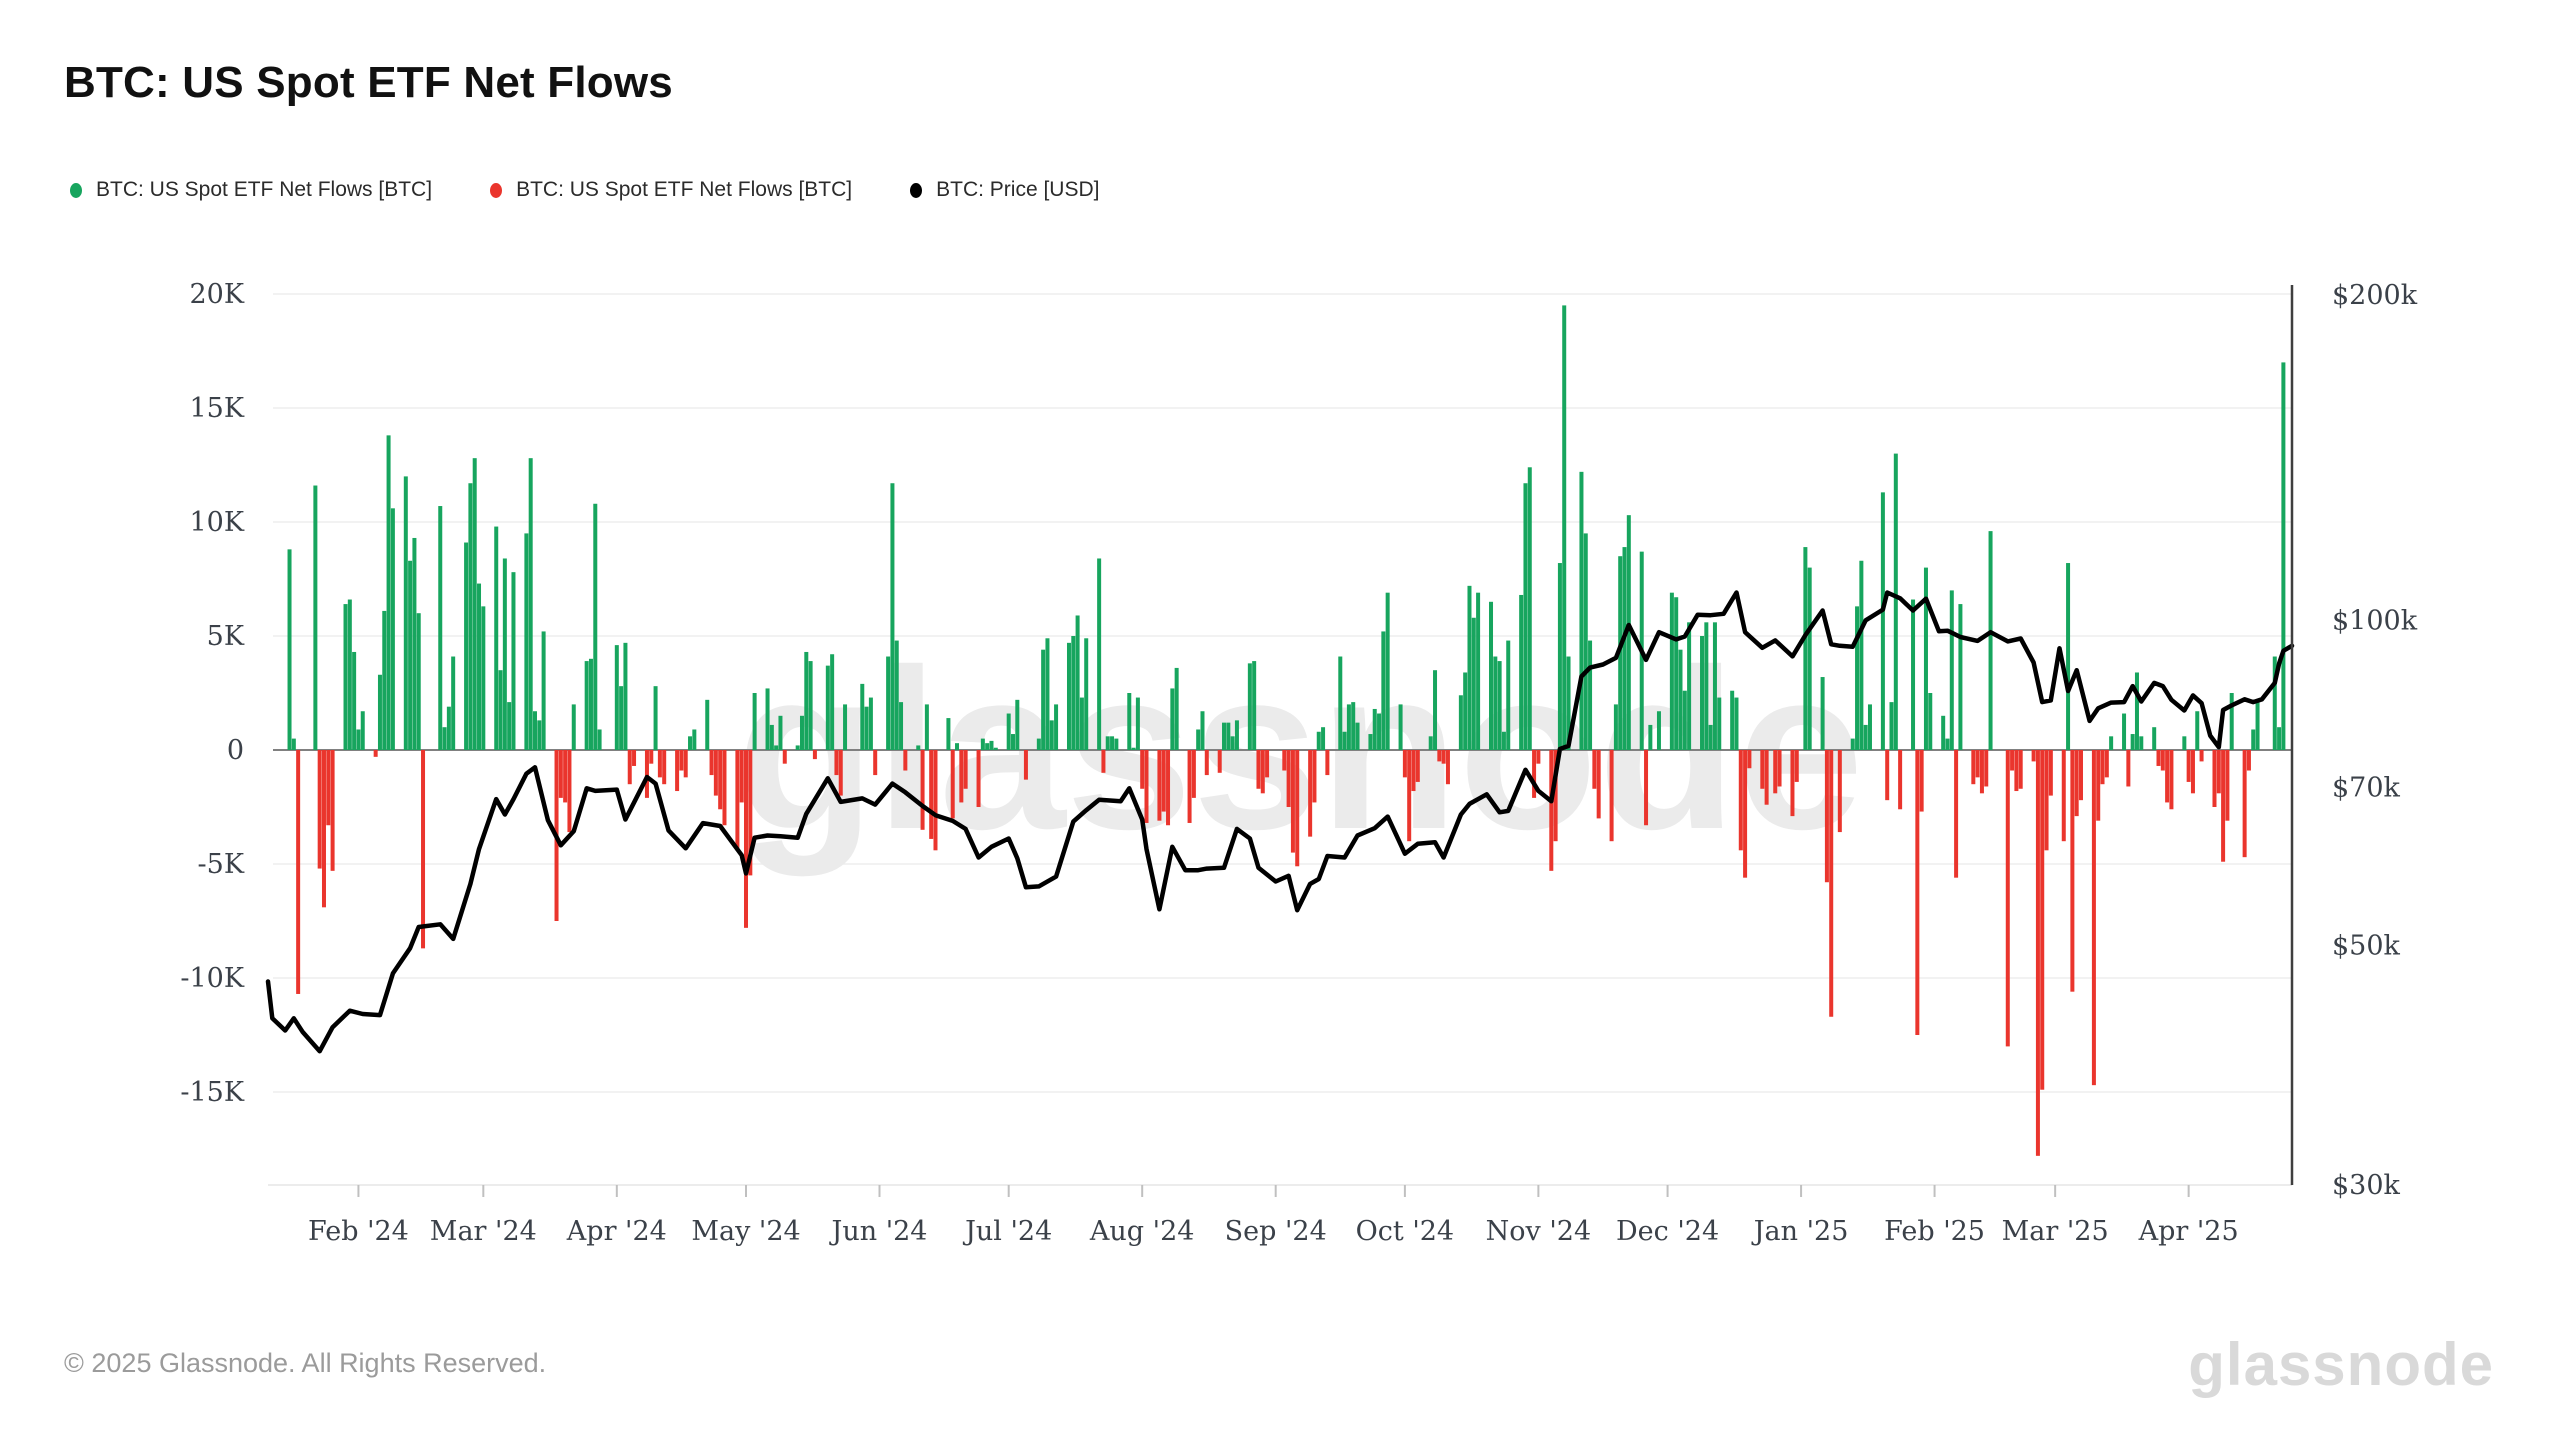  I want to click on legend-item-price: BTC: Price [USD], so click(1004, 190).